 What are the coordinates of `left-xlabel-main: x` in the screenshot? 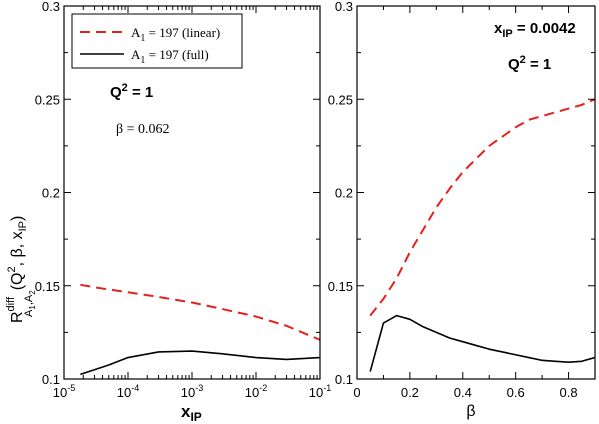 It's located at (186, 411).